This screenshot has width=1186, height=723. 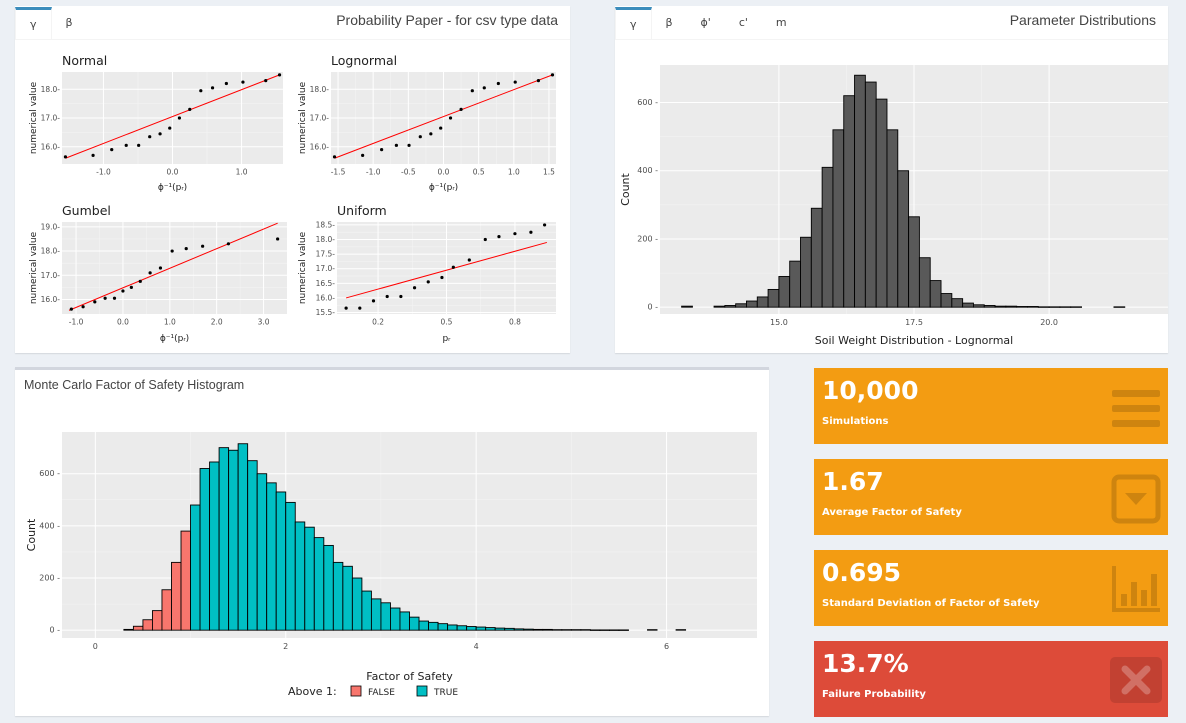 I want to click on tab-phi: ϕ', so click(x=705, y=22).